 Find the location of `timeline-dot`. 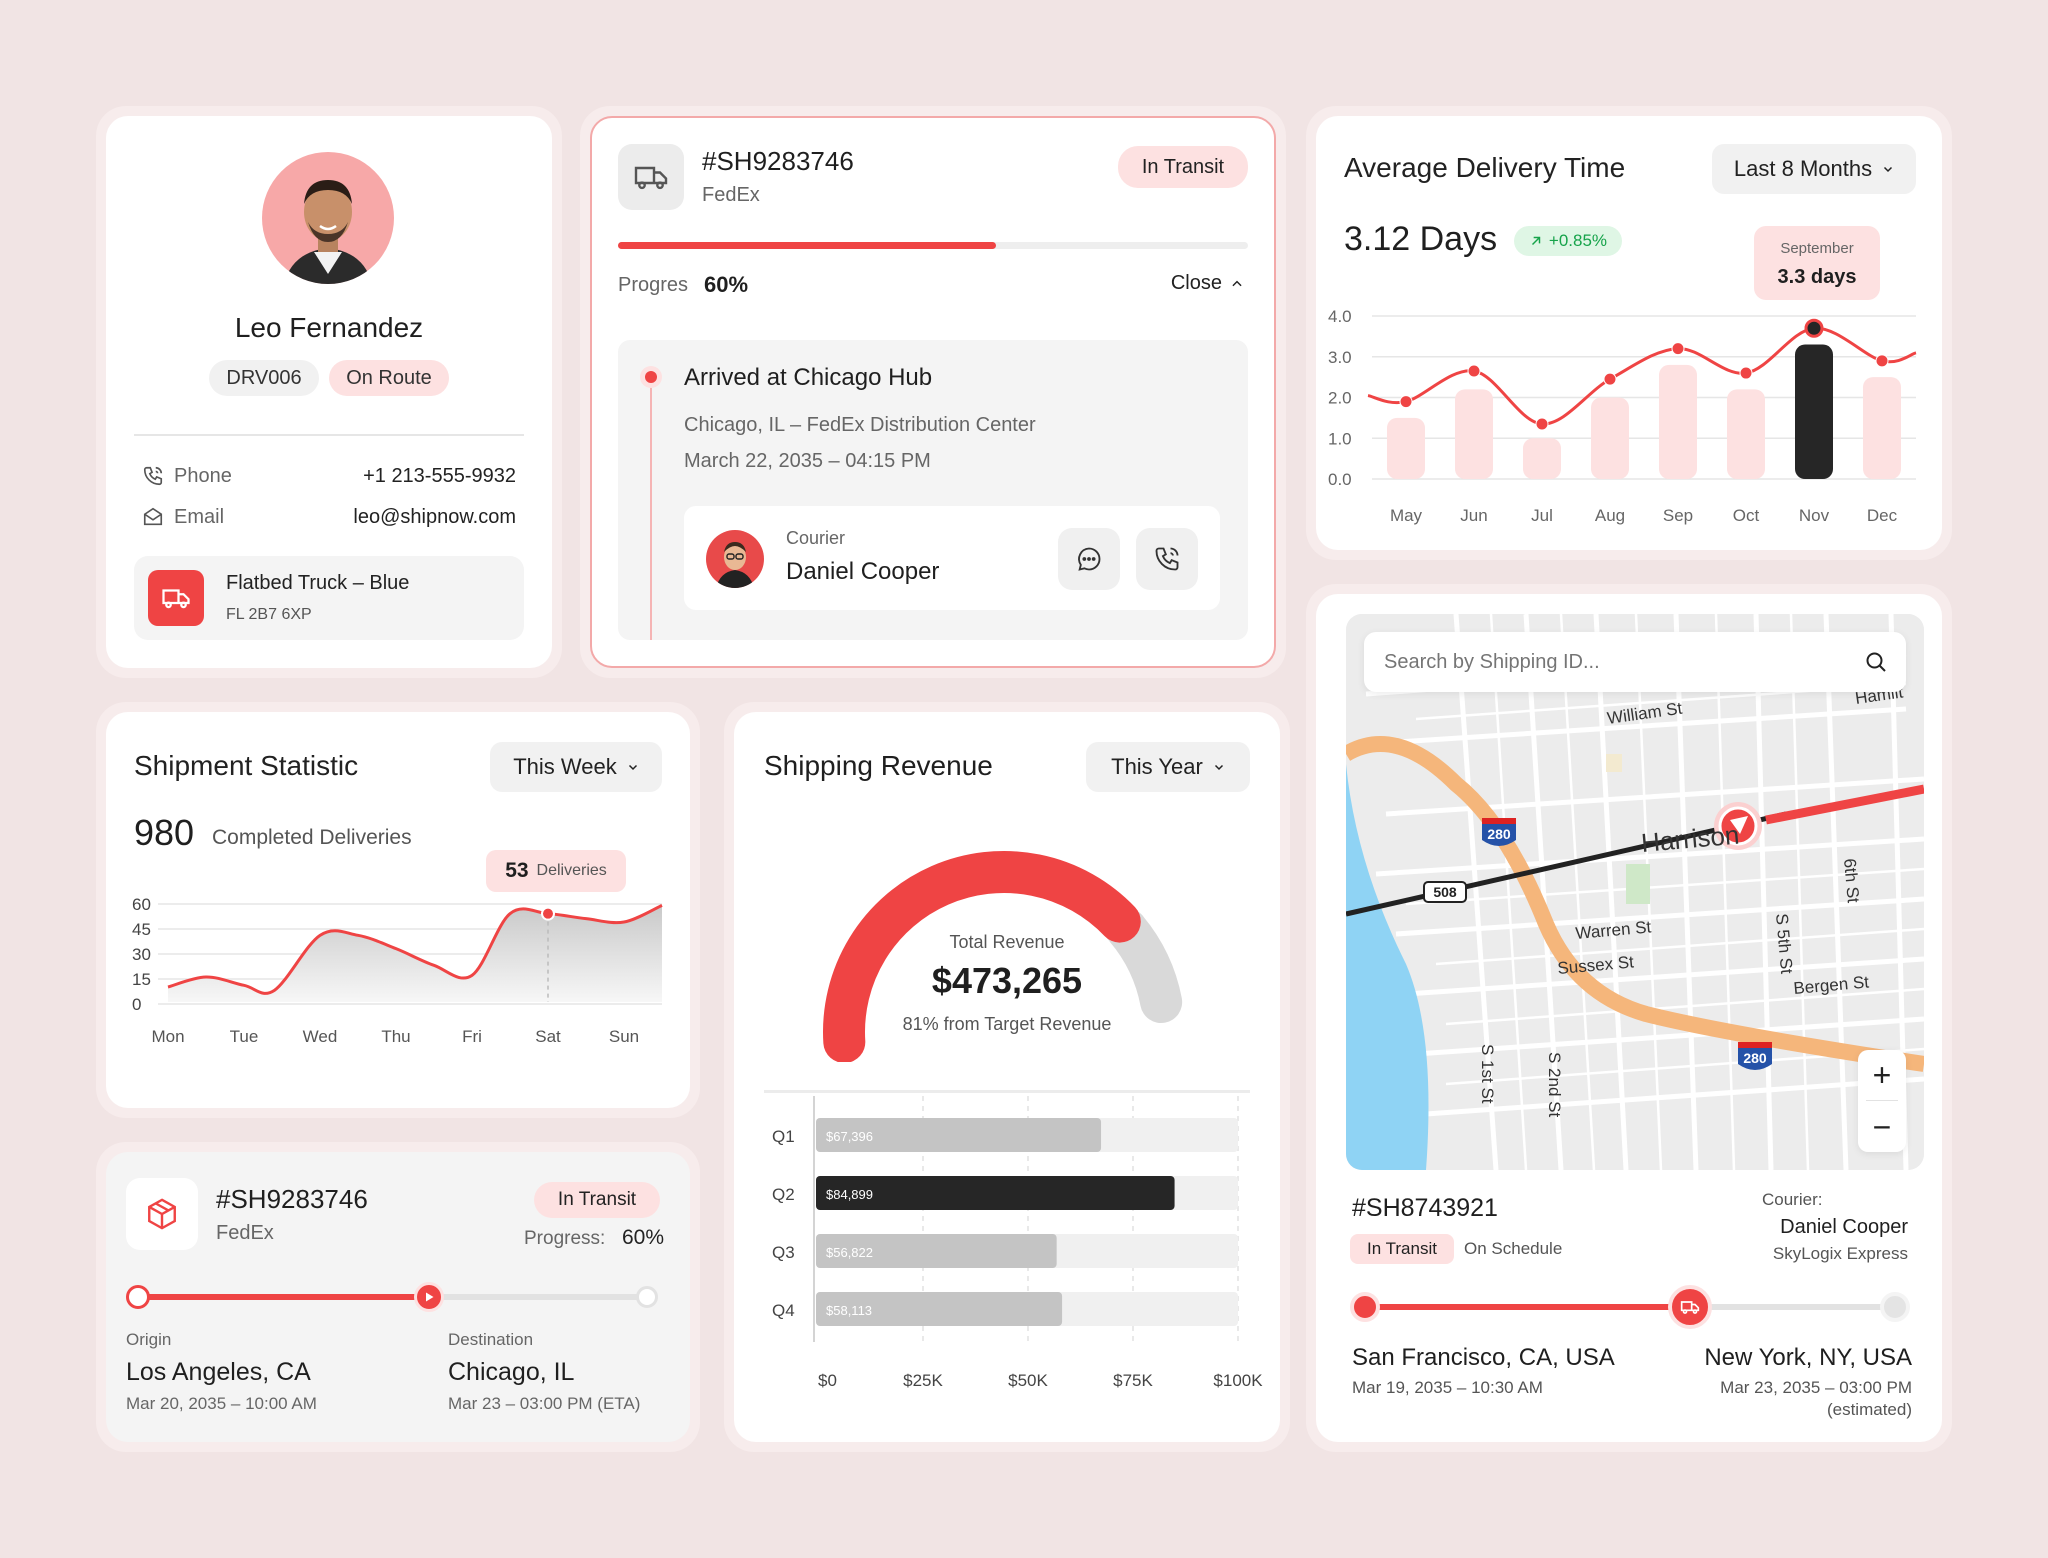

timeline-dot is located at coordinates (651, 377).